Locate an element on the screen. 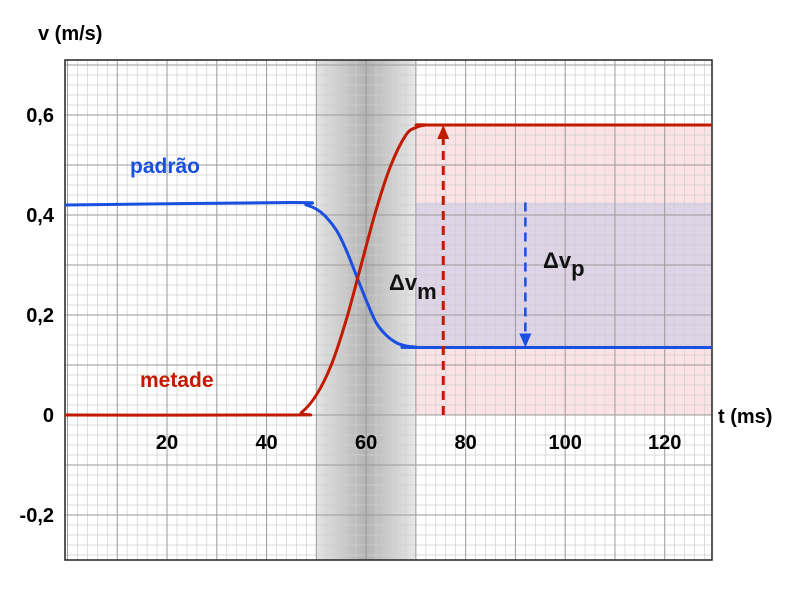 The image size is (792, 612). delta-vp-label: Δvp is located at coordinates (564, 264).